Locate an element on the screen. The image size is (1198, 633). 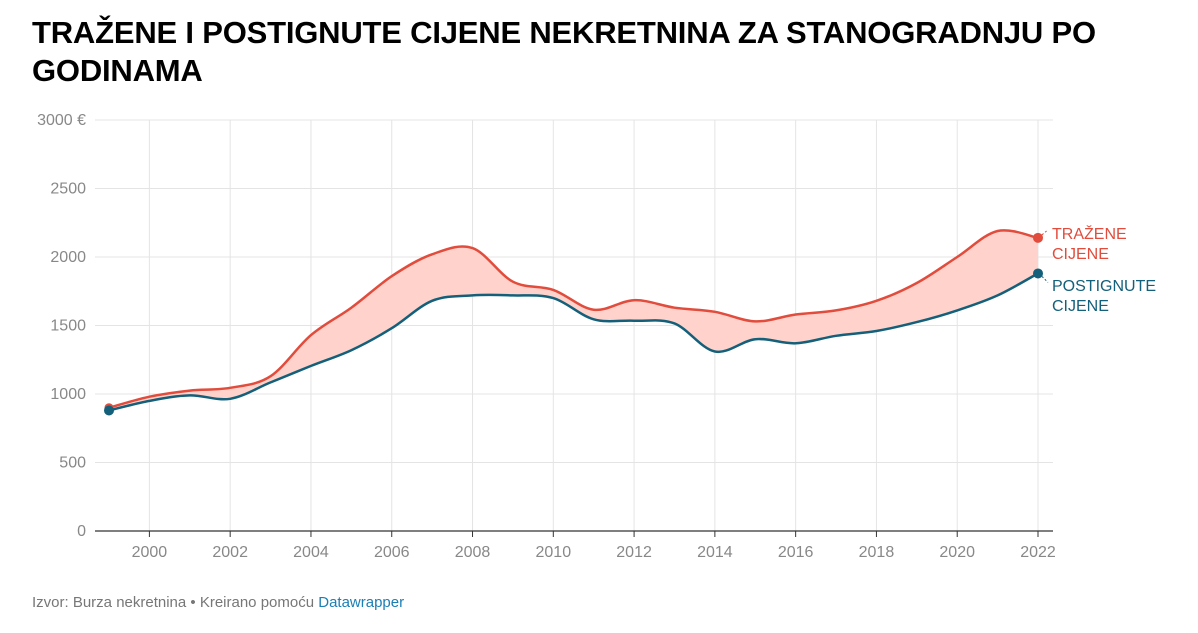
y-tick-label: 1500 is located at coordinates (68, 326).